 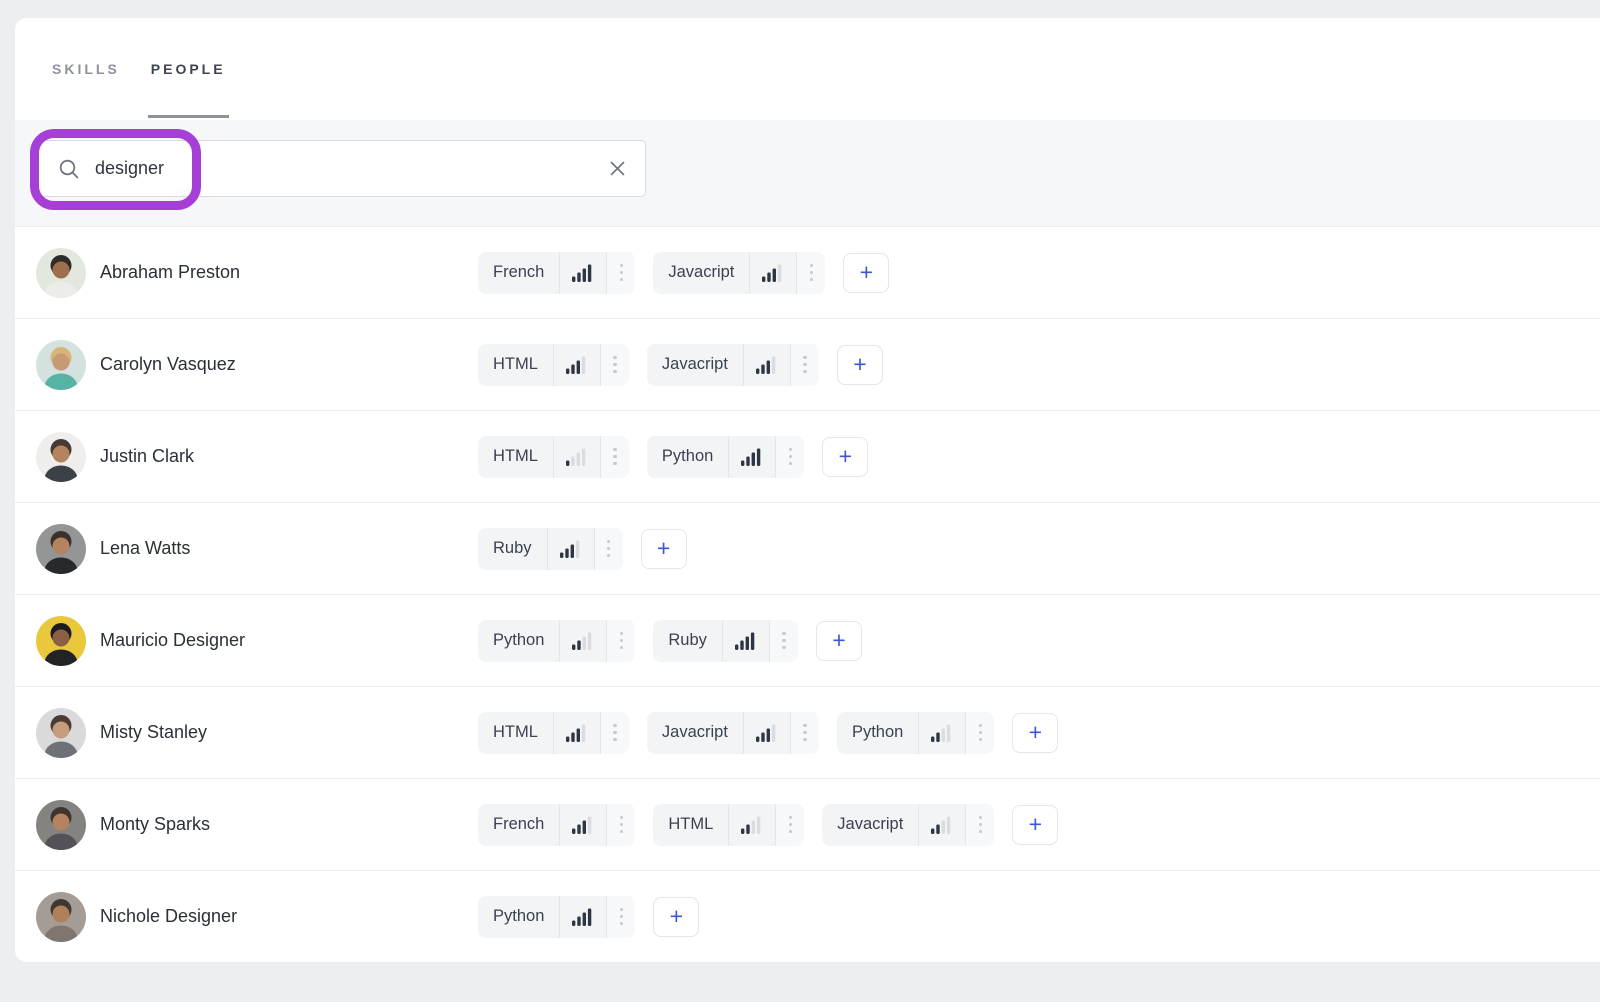 I want to click on person-row: Misty Stanley HTML Javacript Python +, so click(x=807, y=732).